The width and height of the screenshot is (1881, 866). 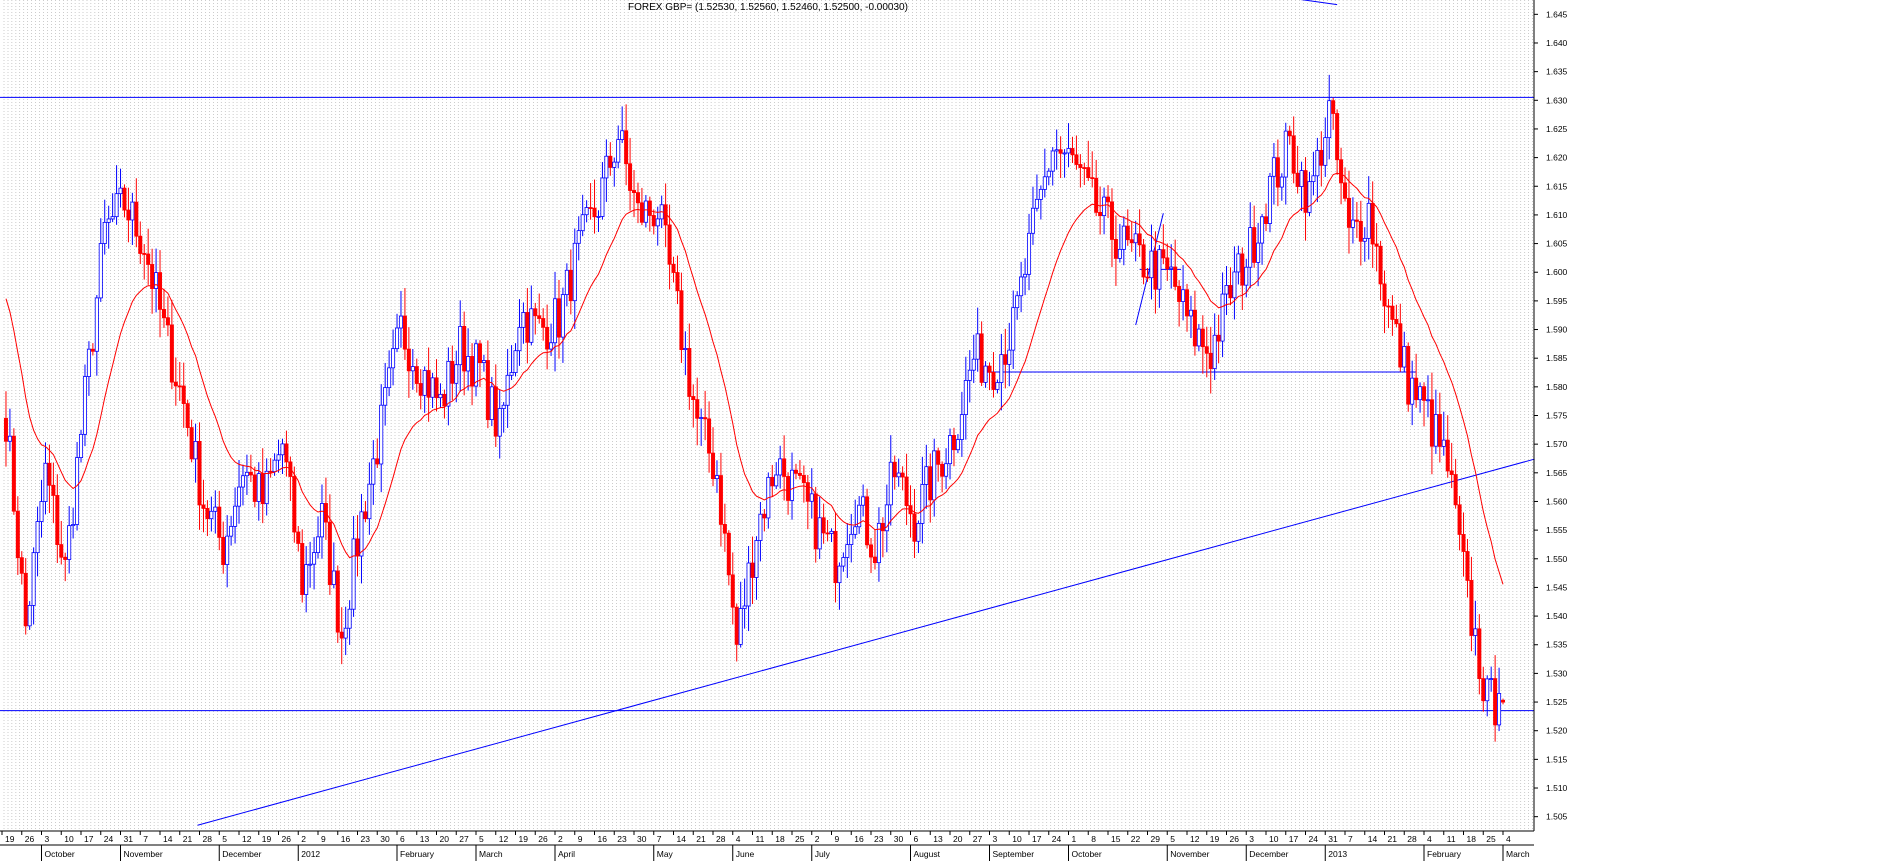 What do you see at coordinates (745, 854) in the screenshot?
I see `month-label: June` at bounding box center [745, 854].